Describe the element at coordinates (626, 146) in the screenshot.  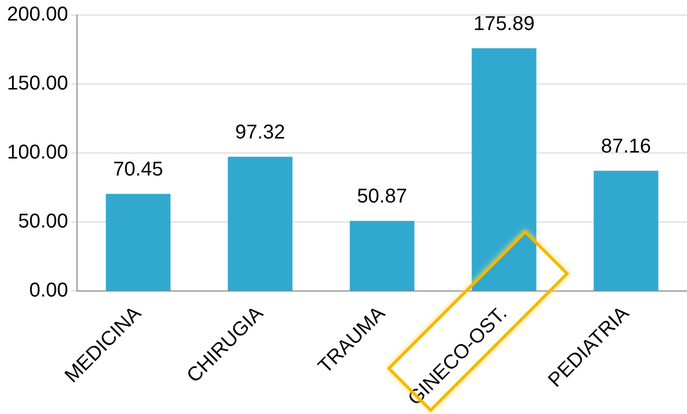
I see `data-label: 87.16` at that location.